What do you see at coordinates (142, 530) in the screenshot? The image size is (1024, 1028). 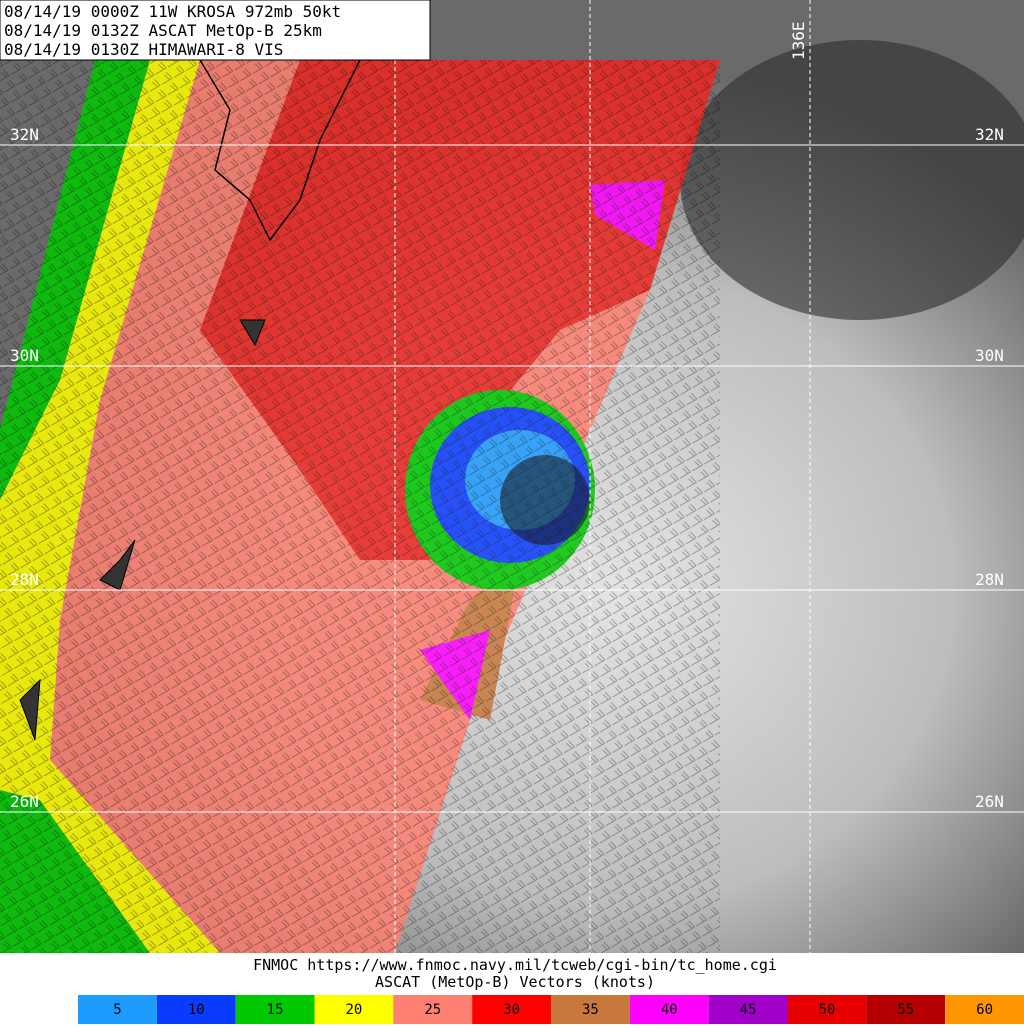 I see `islands` at bounding box center [142, 530].